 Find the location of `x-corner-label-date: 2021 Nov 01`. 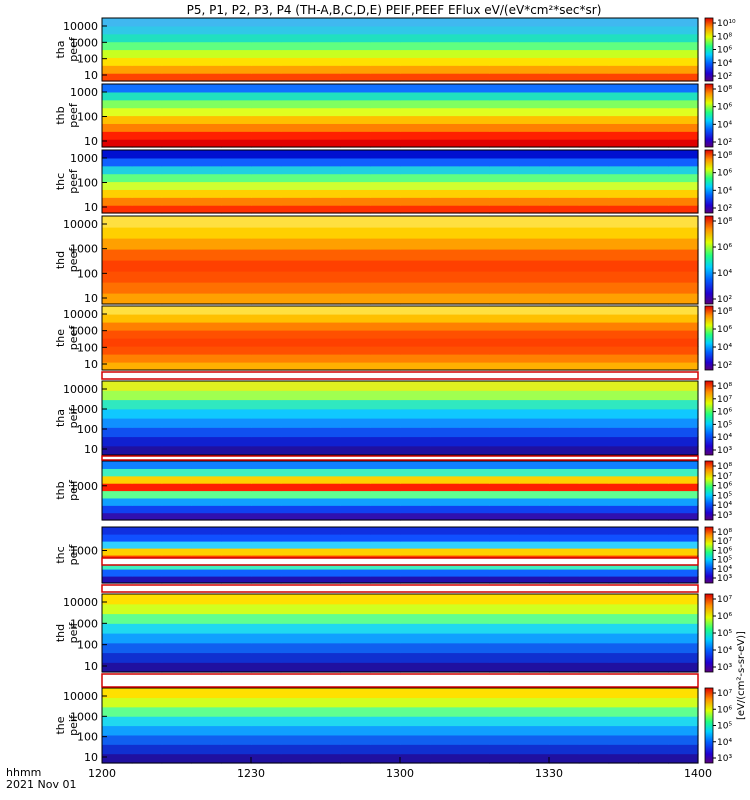

x-corner-label-date: 2021 Nov 01 is located at coordinates (41, 784).